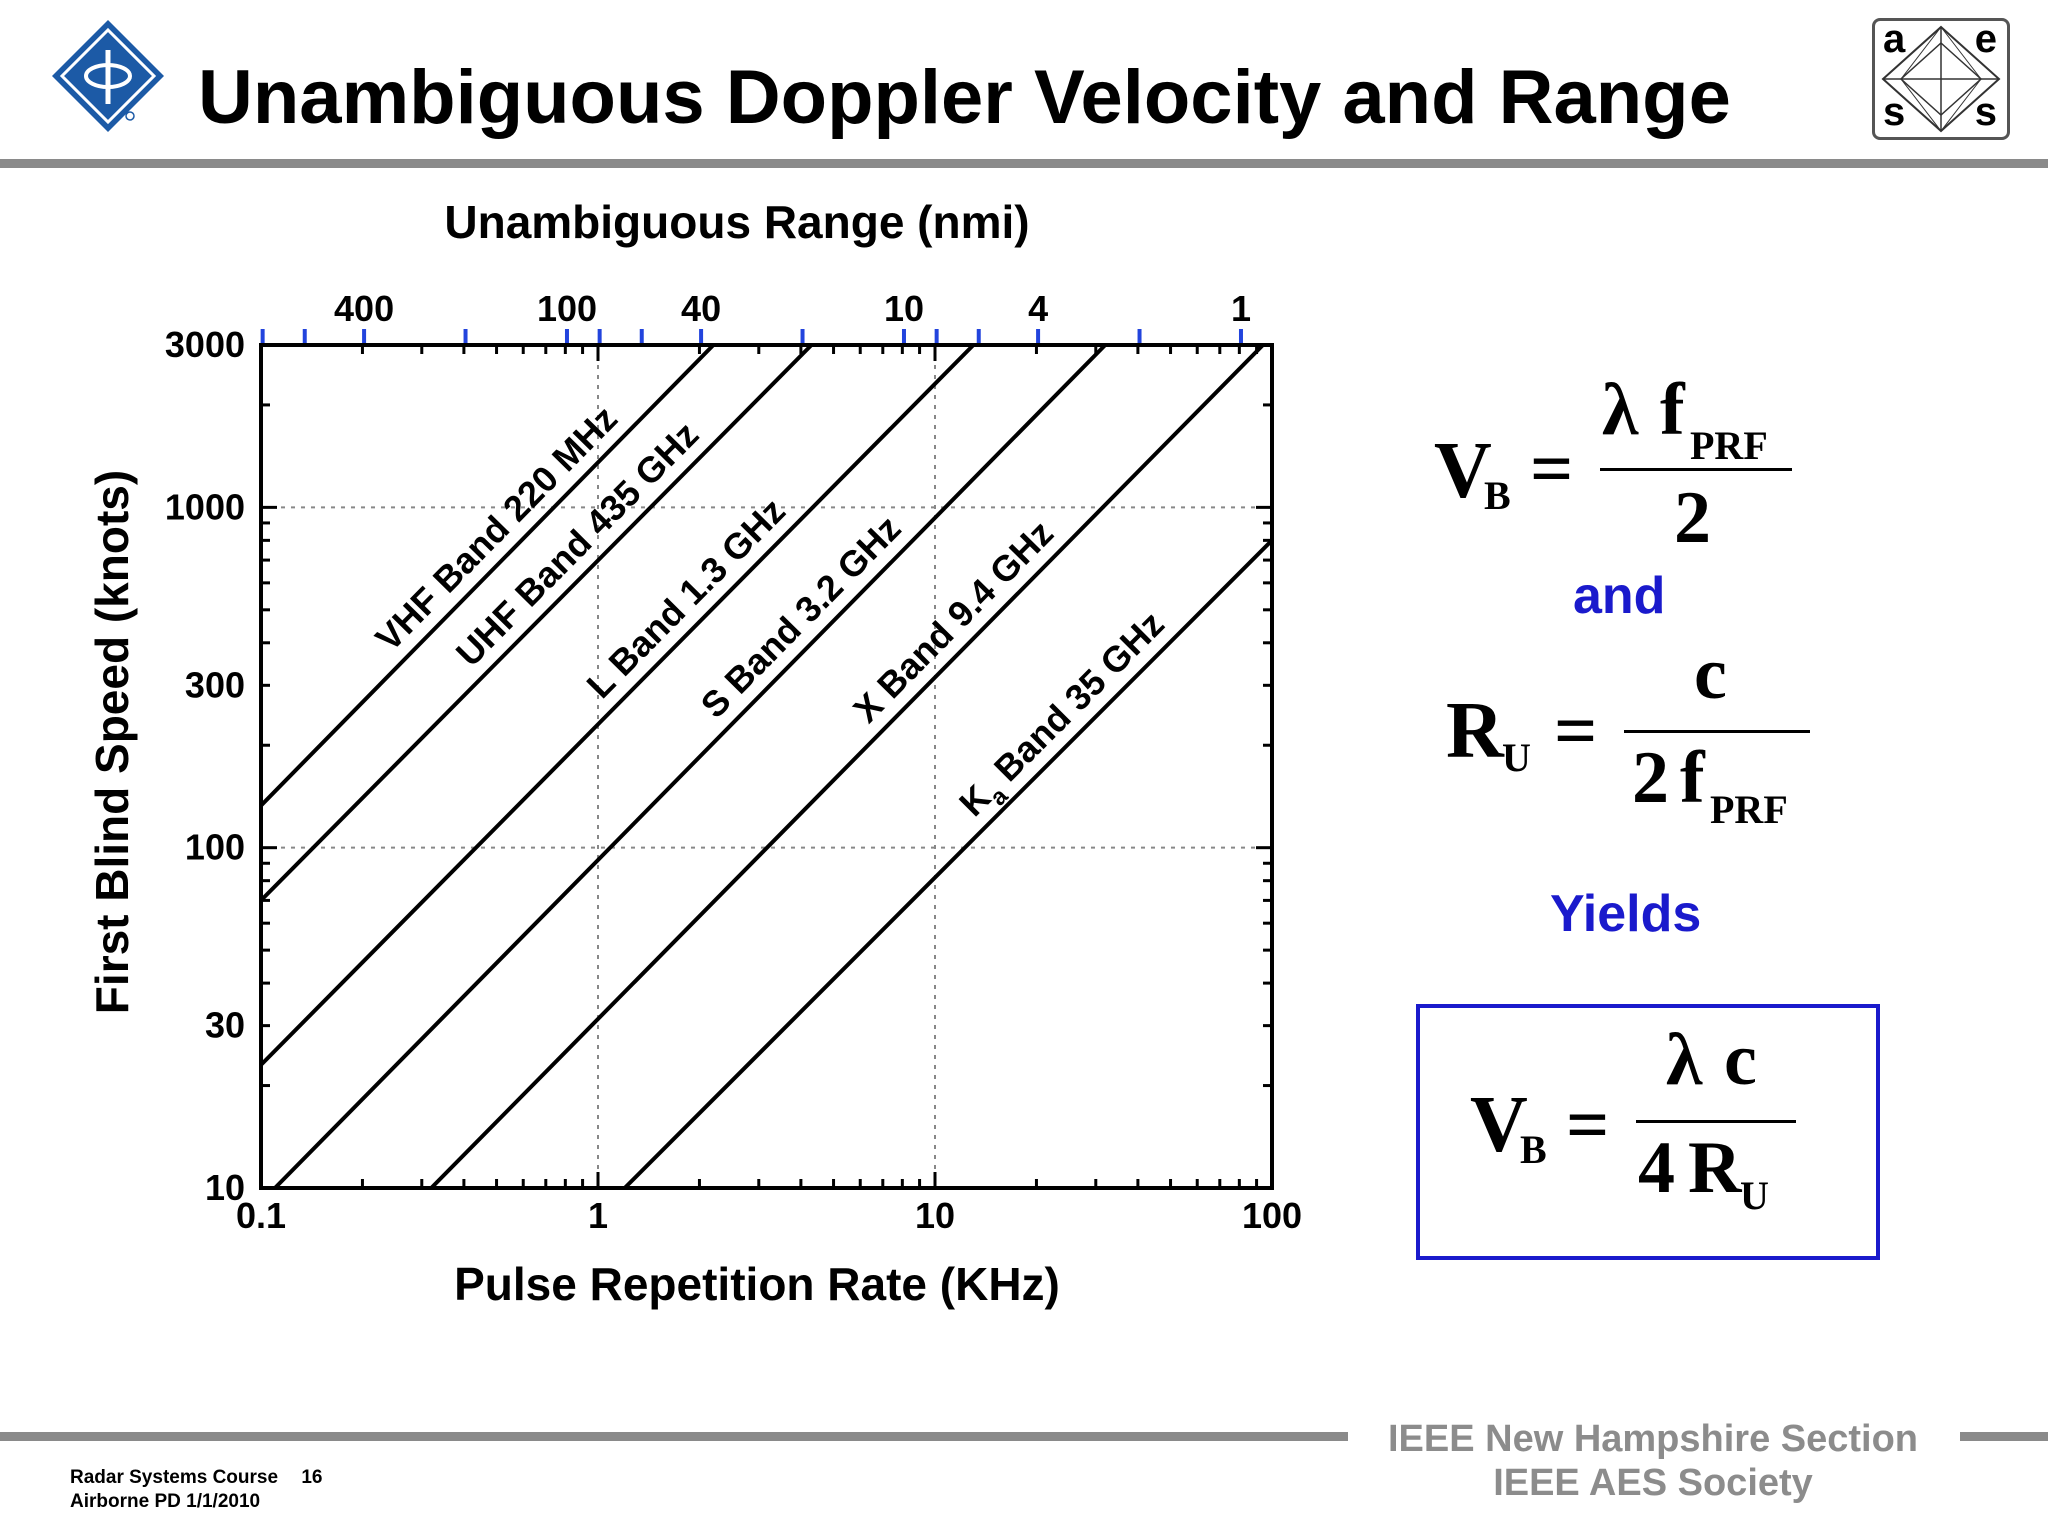 The image size is (2048, 1536). Describe the element at coordinates (205, 506) in the screenshot. I see `y-tick-label: 1000` at that location.